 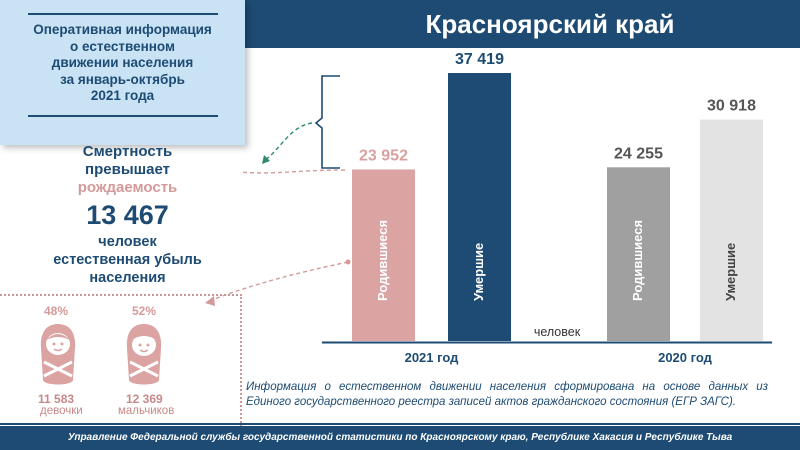 What do you see at coordinates (550, 24) in the screenshot?
I see `region-title: Красноярский край` at bounding box center [550, 24].